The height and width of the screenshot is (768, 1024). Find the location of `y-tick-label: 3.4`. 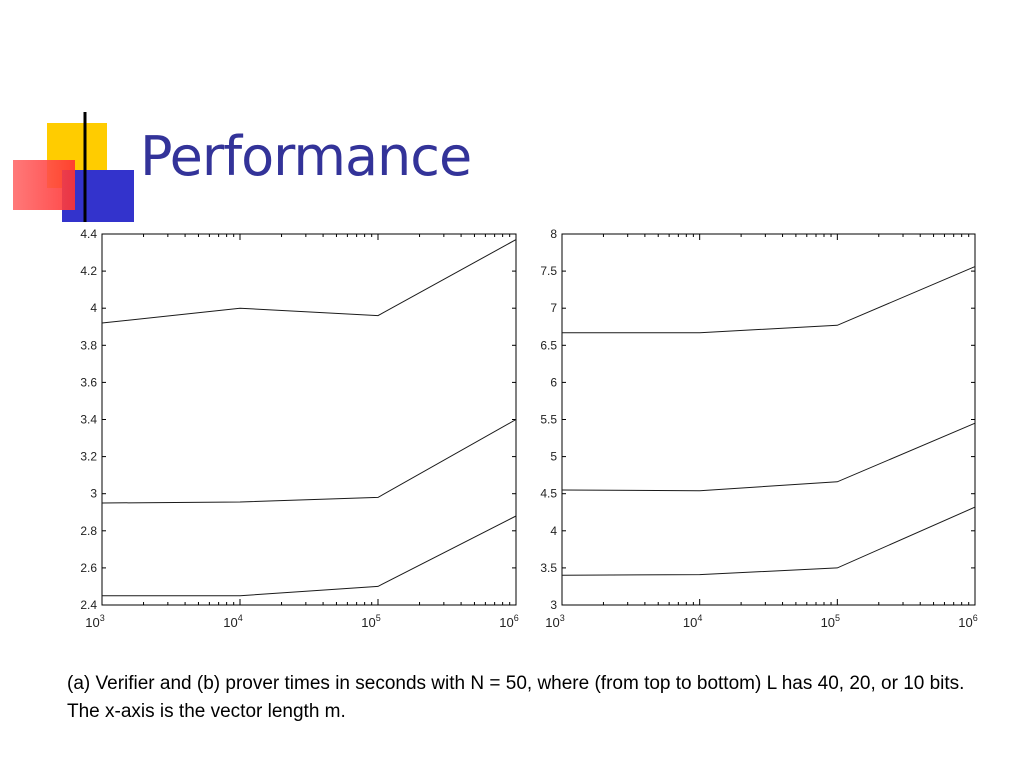

y-tick-label: 3.4 is located at coordinates (88, 420).